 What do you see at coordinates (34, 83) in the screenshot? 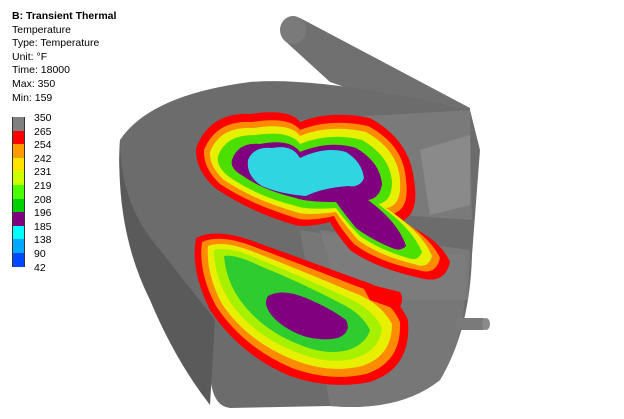
I see `result-max: Max: 350` at bounding box center [34, 83].